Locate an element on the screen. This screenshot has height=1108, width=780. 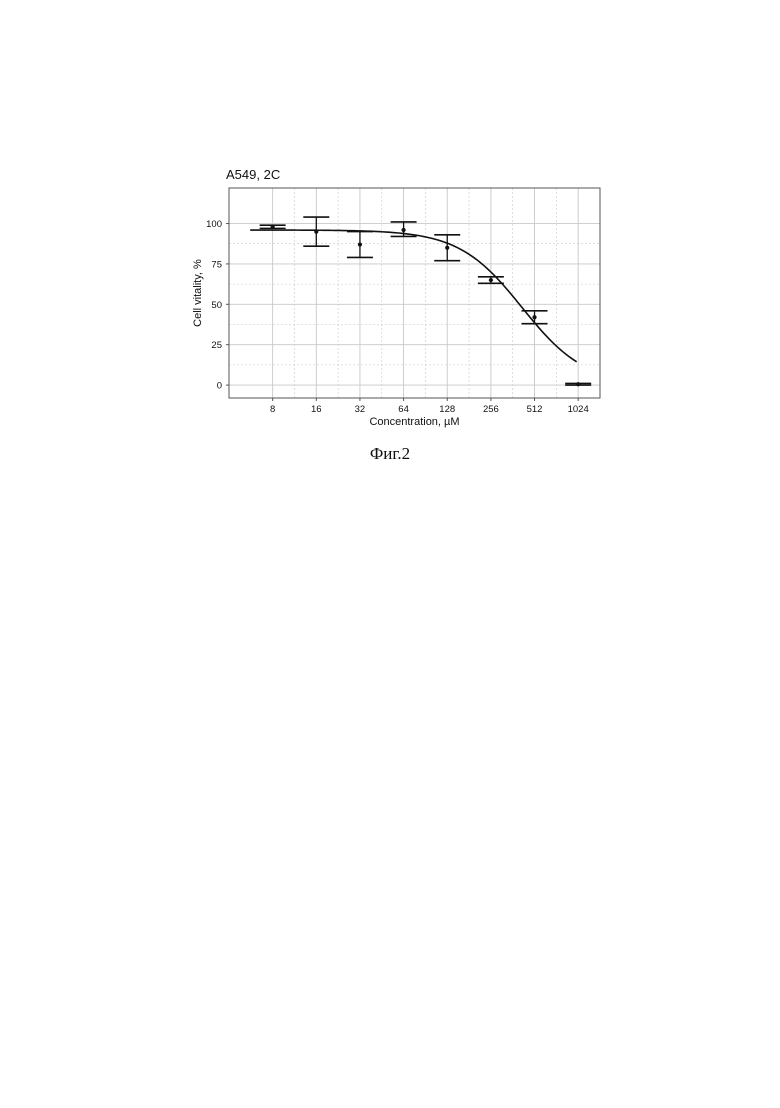
figure-caption: Фиг.2 is located at coordinates (390, 454).